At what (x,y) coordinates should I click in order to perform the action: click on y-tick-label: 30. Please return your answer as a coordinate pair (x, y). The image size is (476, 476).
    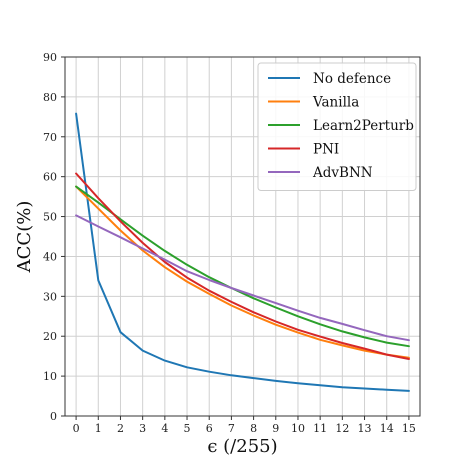
    Looking at the image, I should click on (50, 296).